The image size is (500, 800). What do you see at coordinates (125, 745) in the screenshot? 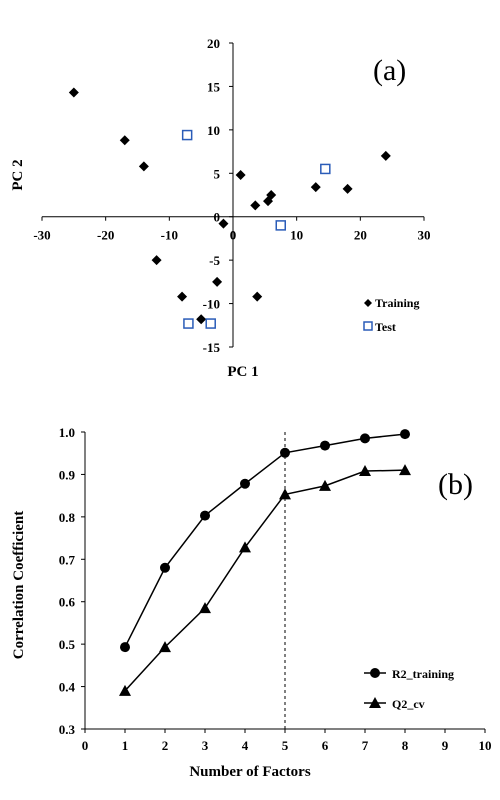
I see `x-tick-label: 1` at bounding box center [125, 745].